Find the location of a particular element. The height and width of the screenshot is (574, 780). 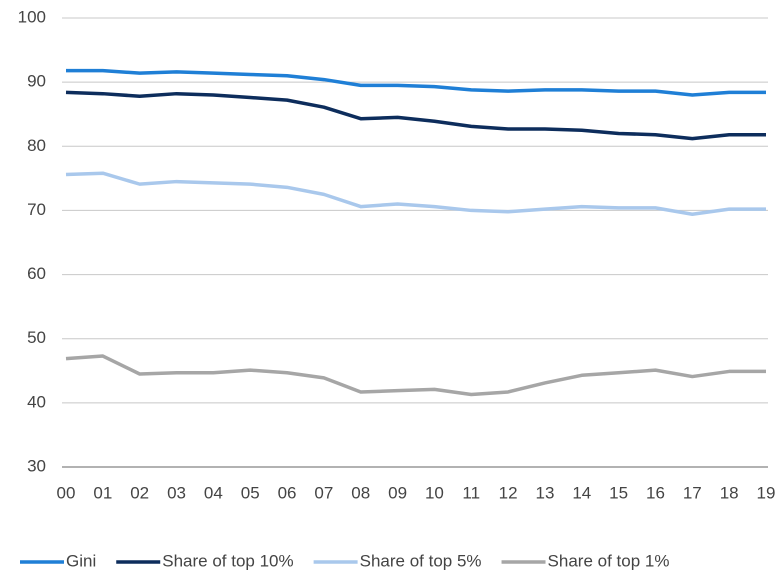

y-tick-label: 70 is located at coordinates (36, 209).